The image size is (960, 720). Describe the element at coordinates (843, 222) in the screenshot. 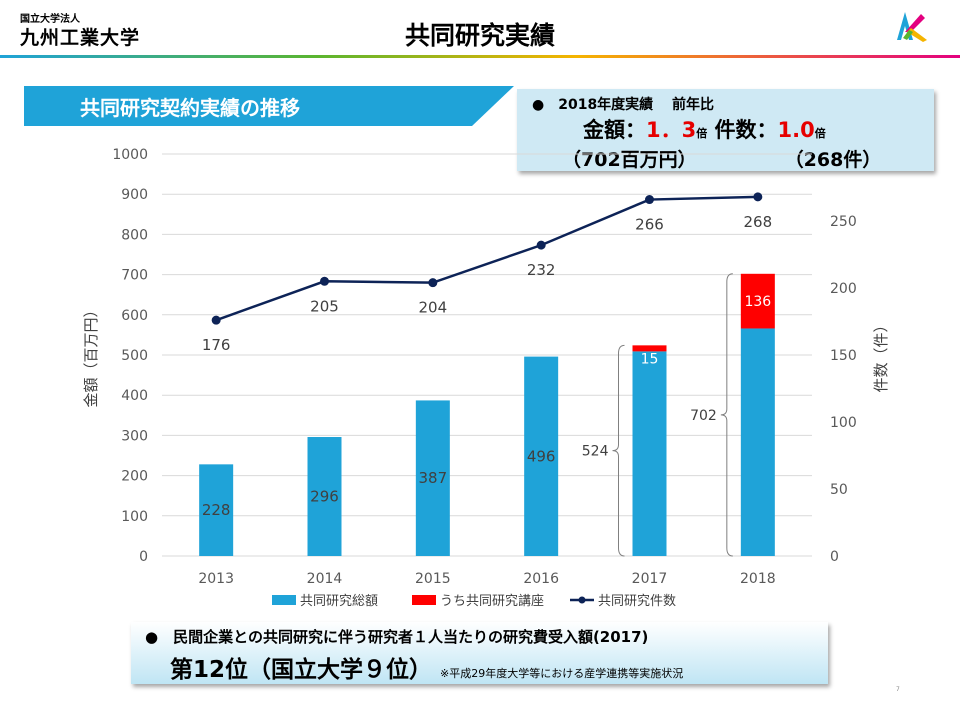

I see `y2-tick-label: 250` at that location.